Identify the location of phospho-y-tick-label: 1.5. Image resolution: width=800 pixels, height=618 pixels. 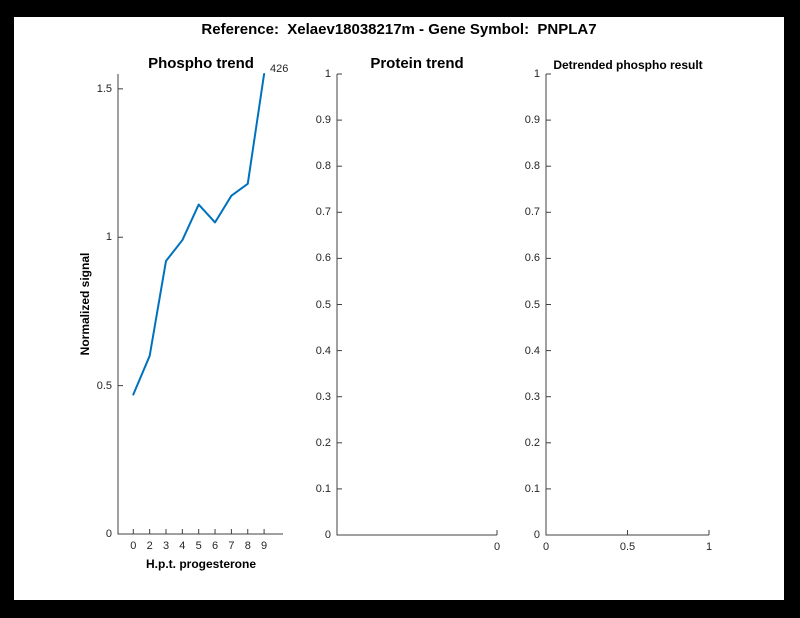
(104, 88).